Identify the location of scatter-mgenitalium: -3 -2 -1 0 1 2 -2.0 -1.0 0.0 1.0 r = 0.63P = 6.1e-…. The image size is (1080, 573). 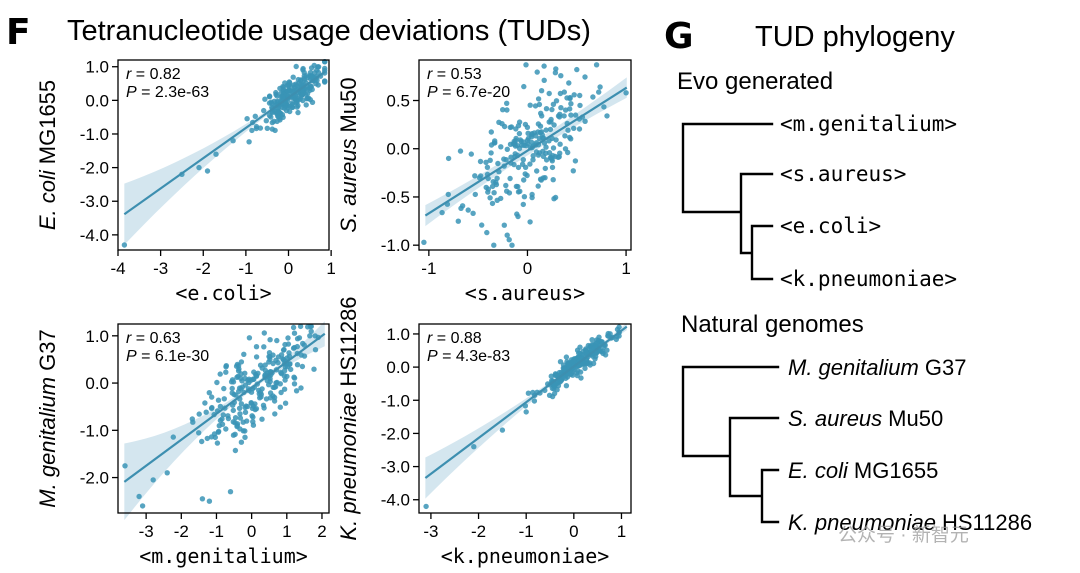
(182, 444).